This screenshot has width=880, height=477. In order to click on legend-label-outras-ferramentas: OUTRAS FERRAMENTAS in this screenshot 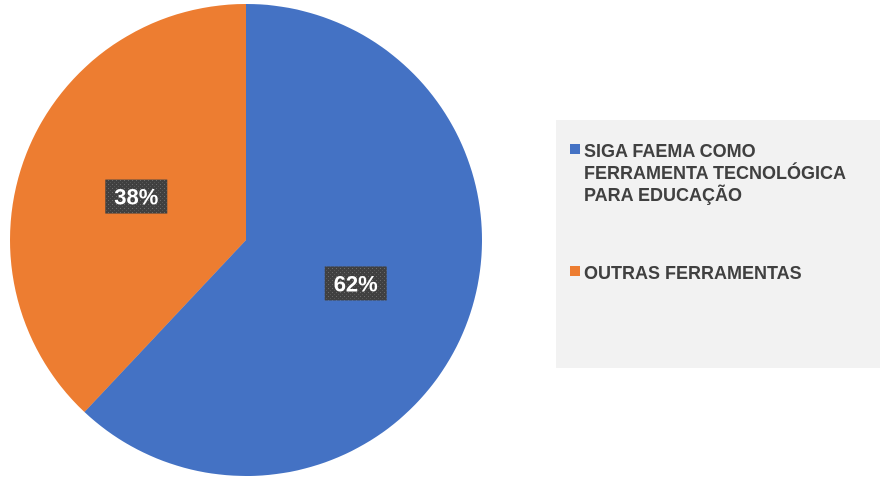, I will do `click(693, 273)`.